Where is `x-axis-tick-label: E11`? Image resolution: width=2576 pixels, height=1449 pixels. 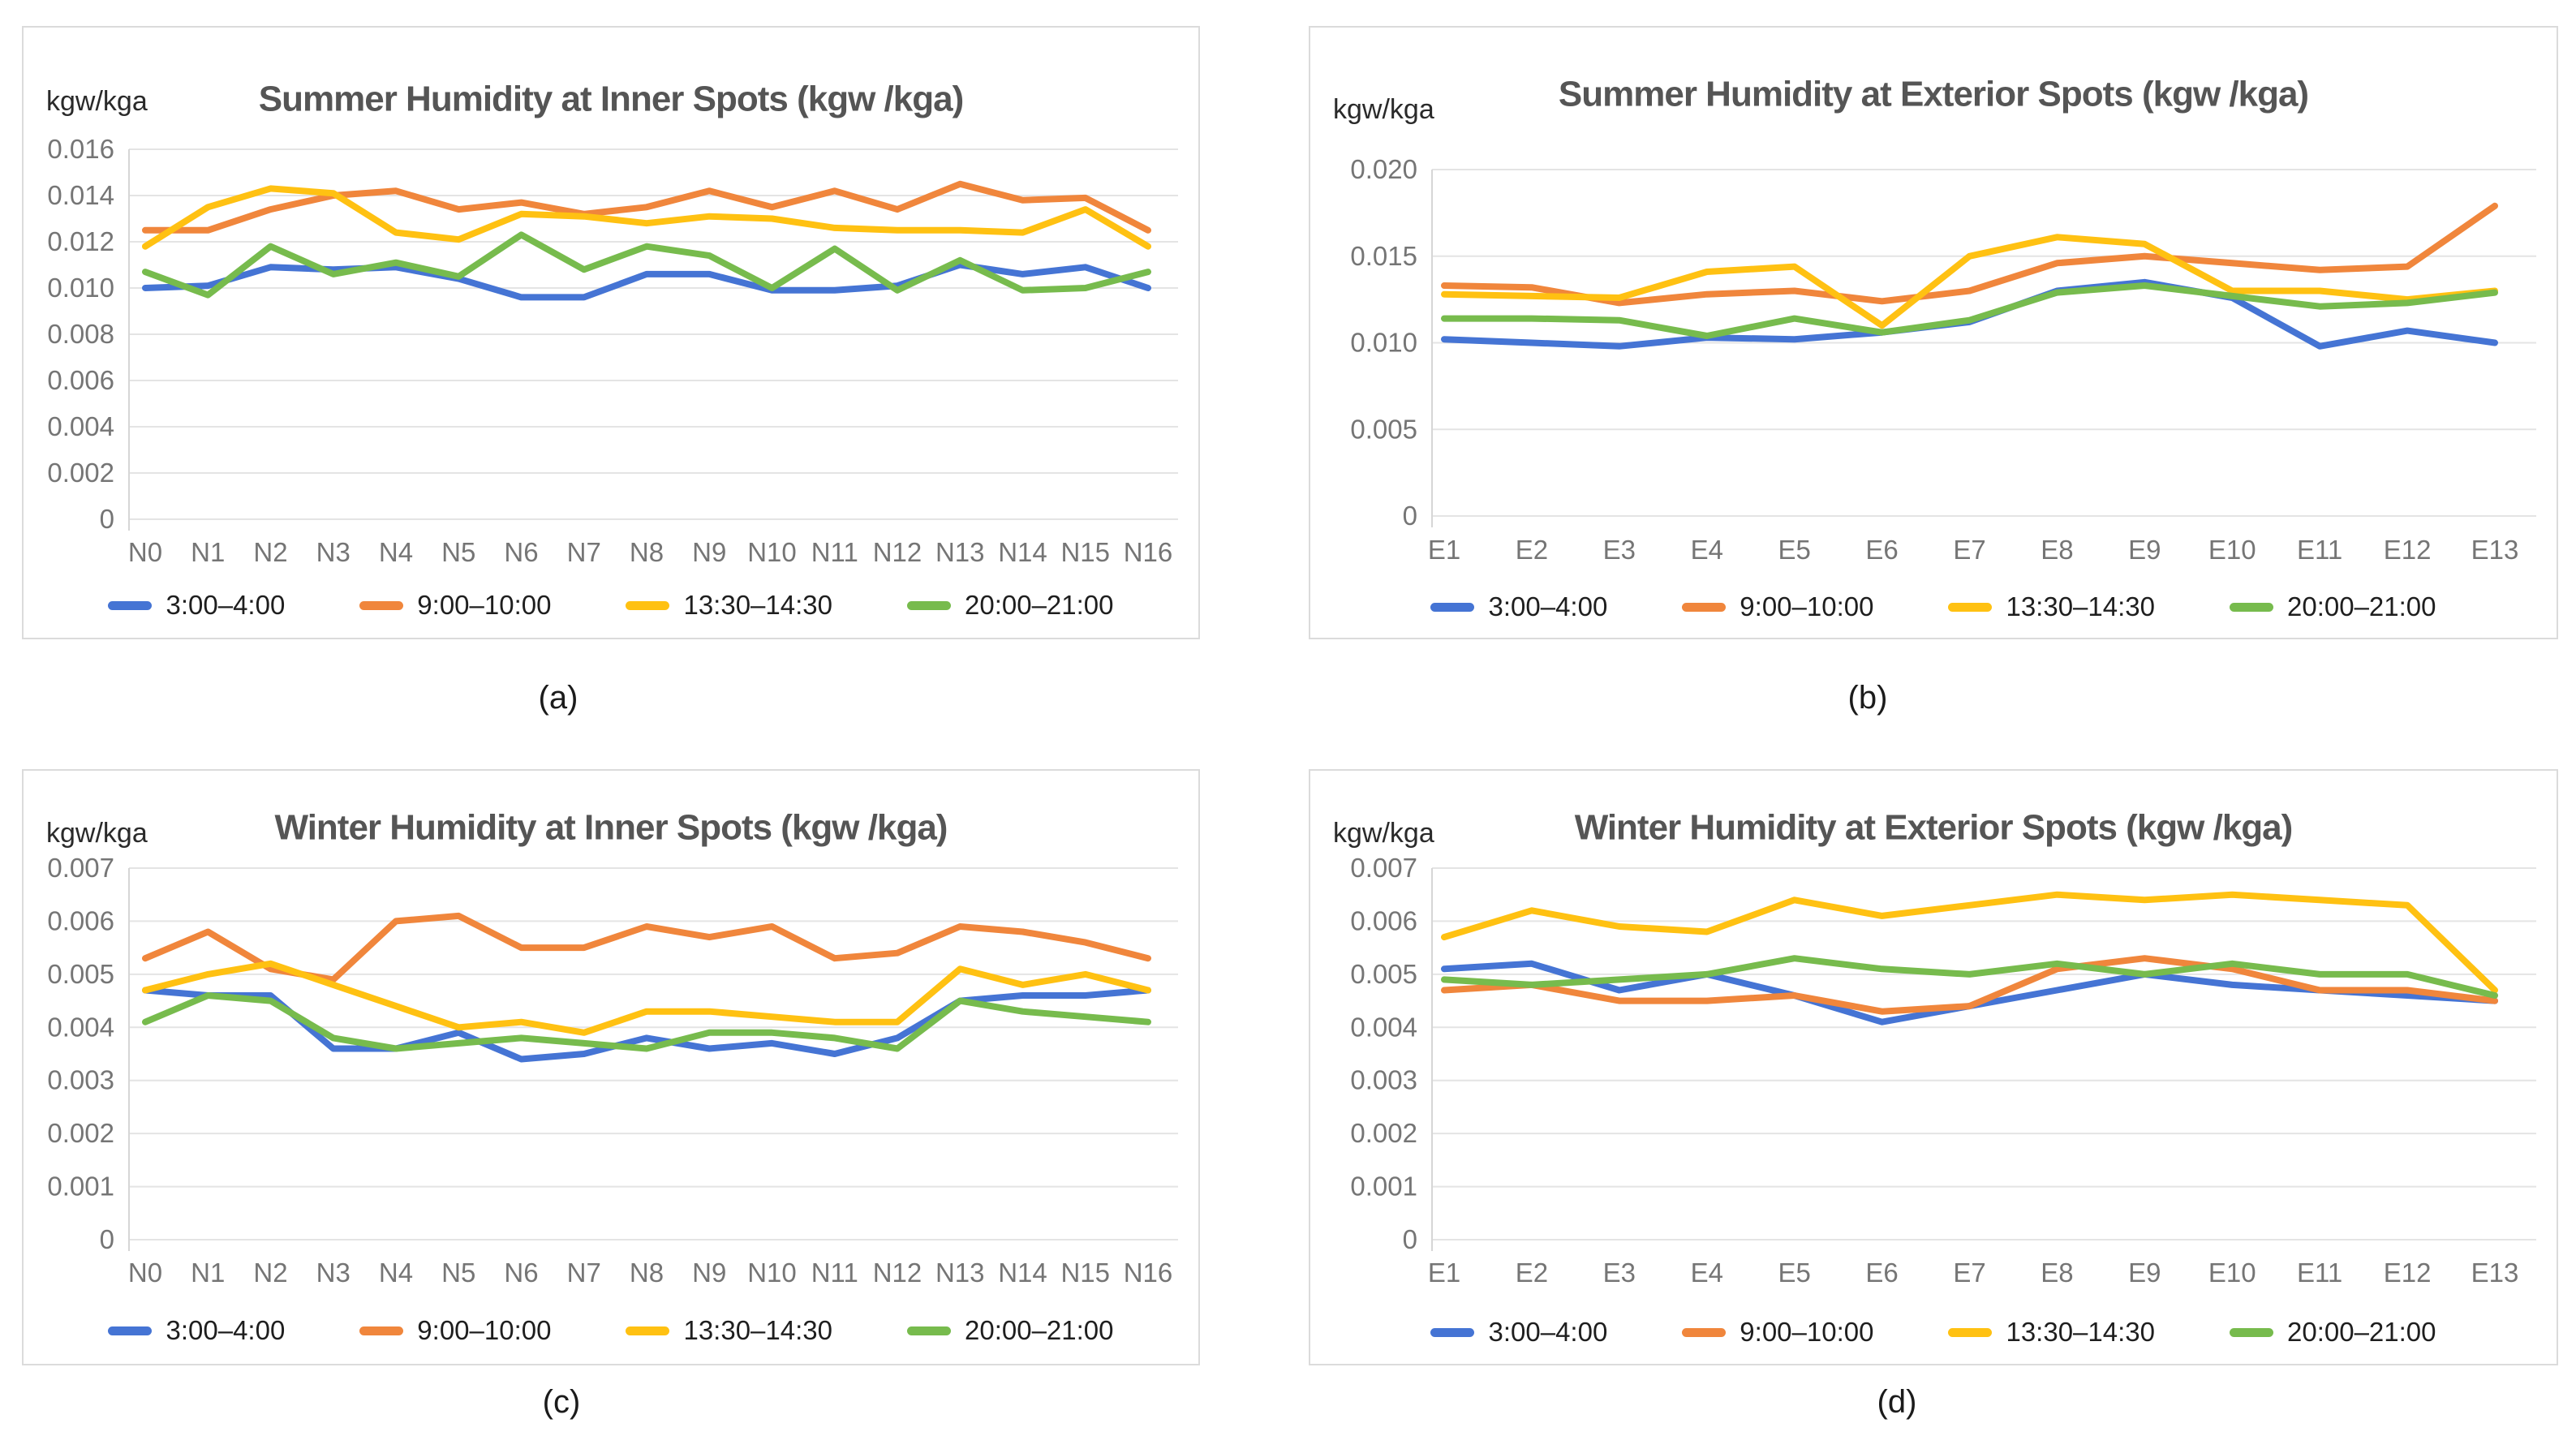 x-axis-tick-label: E11 is located at coordinates (2319, 1273).